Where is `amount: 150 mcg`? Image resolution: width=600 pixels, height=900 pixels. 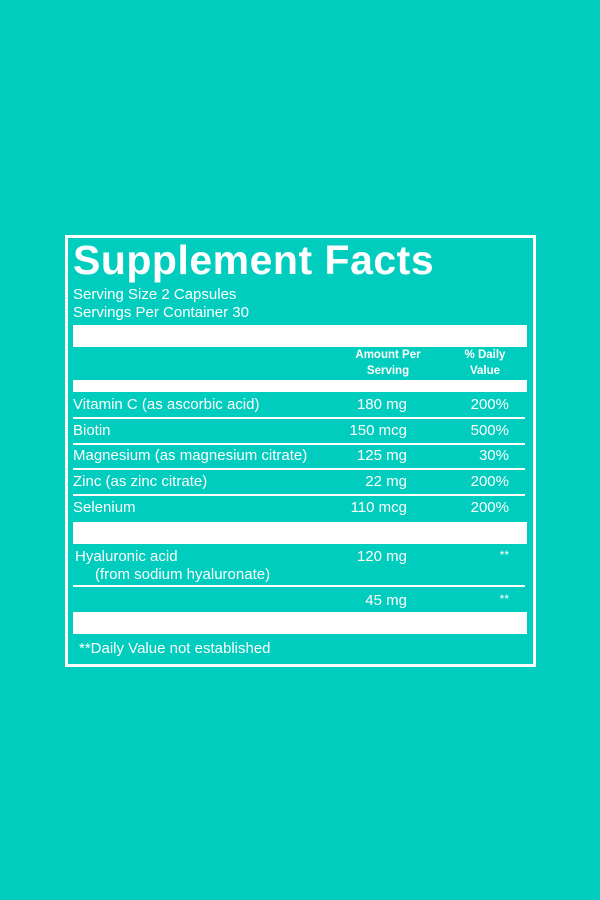
amount: 150 mcg is located at coordinates (378, 430).